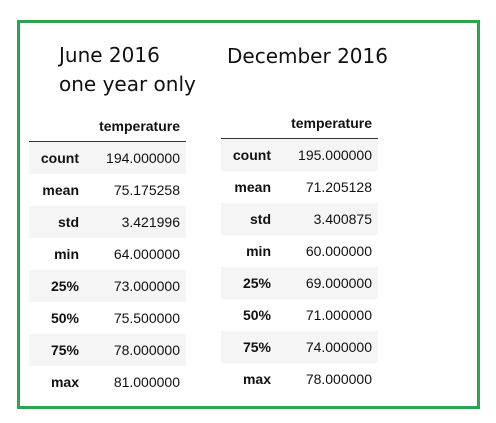 Image resolution: width=496 pixels, height=423 pixels. I want to click on table-row: 75% 78.000000, so click(107, 349).